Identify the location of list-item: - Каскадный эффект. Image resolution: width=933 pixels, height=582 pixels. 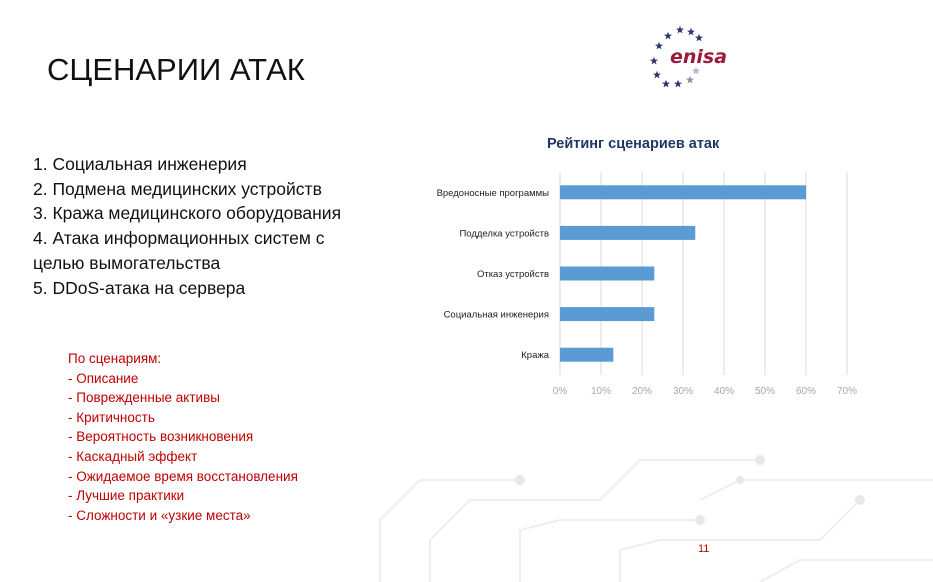
(133, 456).